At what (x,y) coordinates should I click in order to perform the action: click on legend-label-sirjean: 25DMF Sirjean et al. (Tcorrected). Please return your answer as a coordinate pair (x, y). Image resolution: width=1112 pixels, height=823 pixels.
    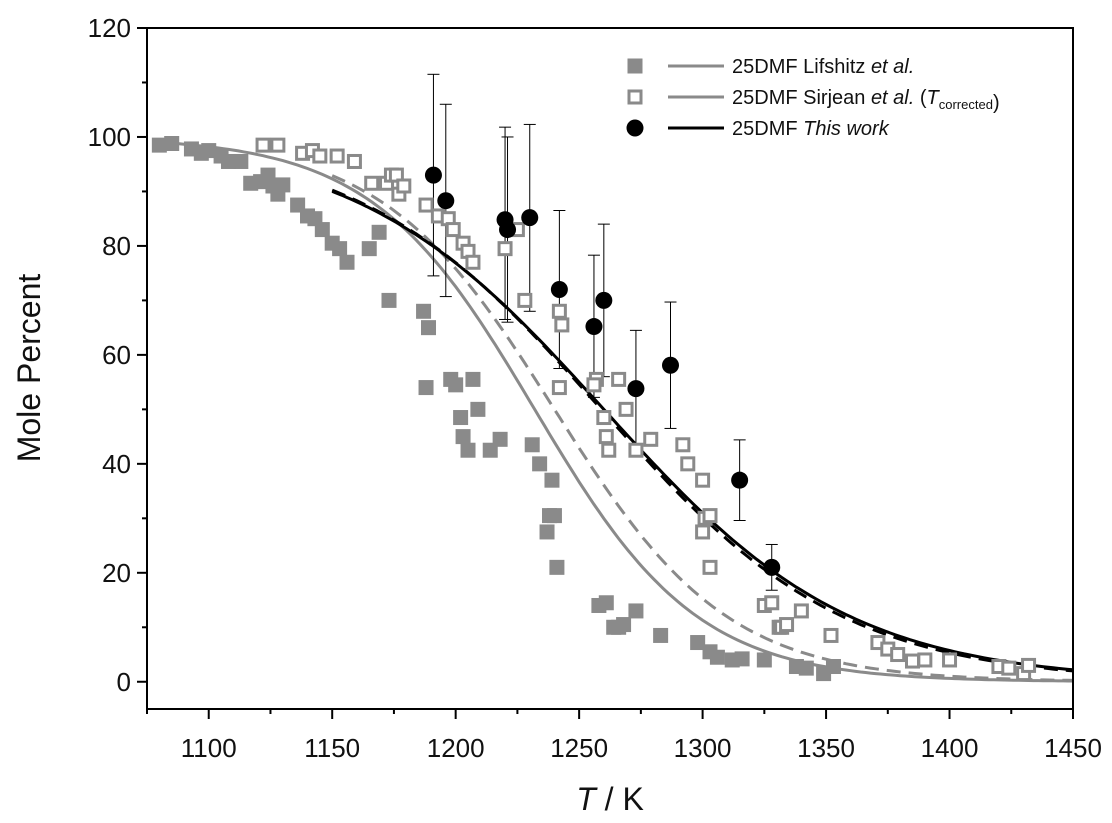
    Looking at the image, I should click on (866, 100).